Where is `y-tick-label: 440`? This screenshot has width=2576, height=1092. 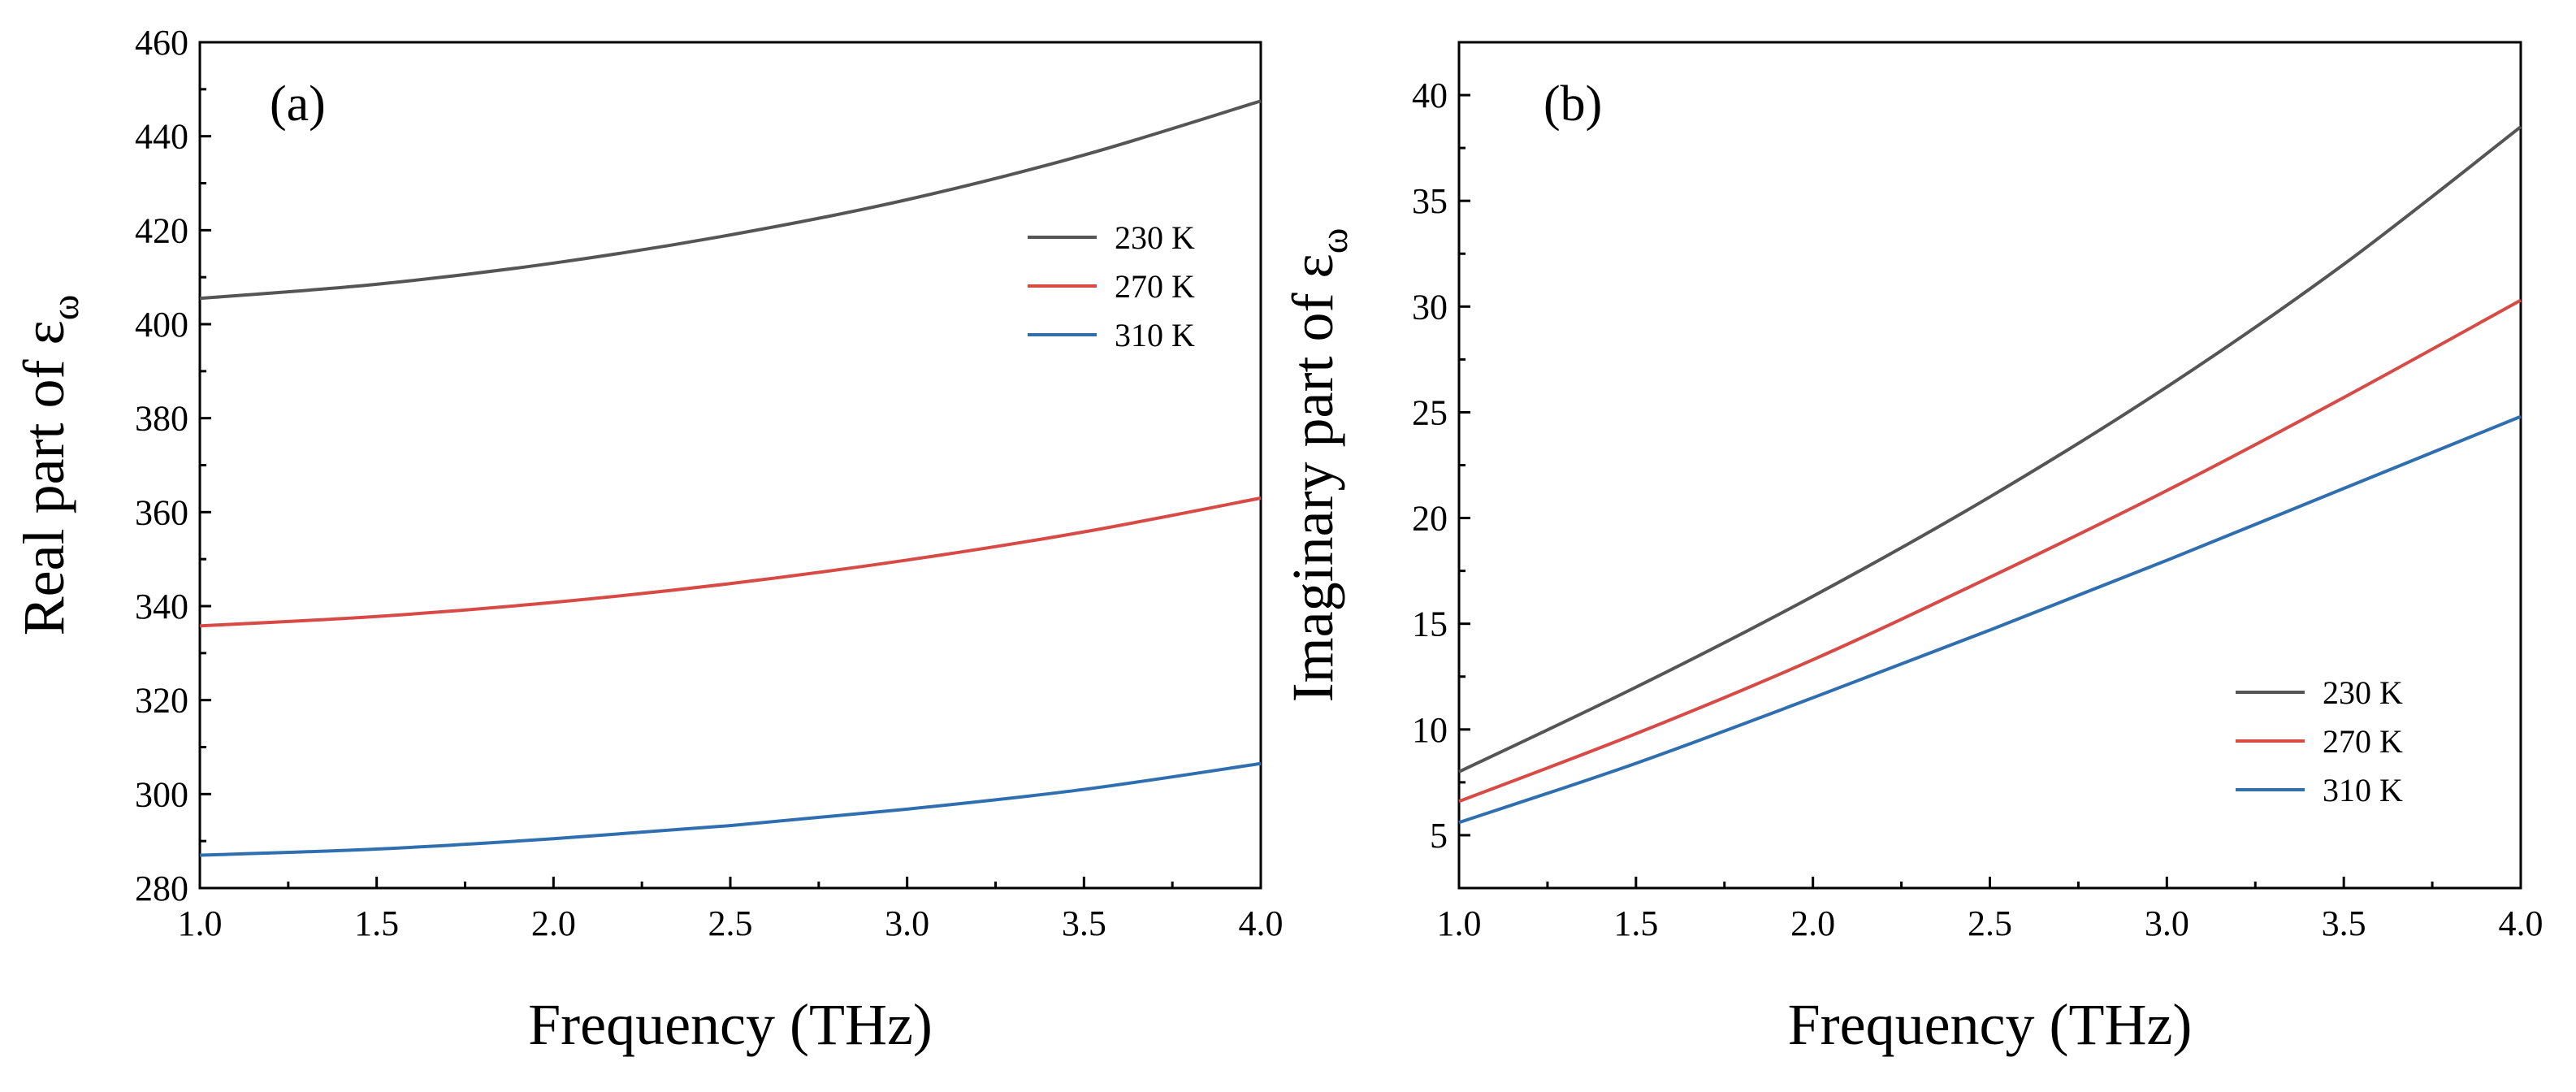
y-tick-label: 440 is located at coordinates (161, 137).